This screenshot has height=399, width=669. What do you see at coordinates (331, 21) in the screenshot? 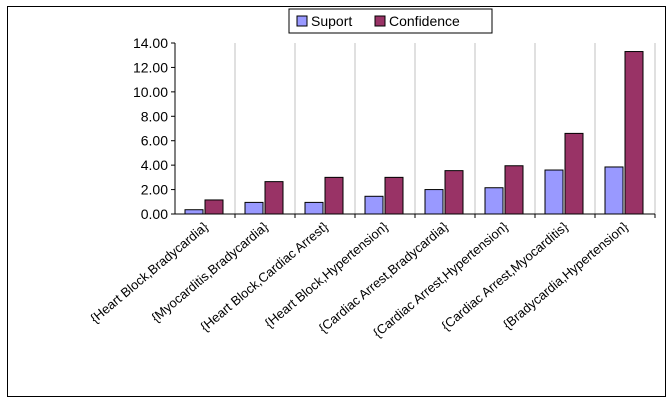
I see `legend-label-suport: Suport` at bounding box center [331, 21].